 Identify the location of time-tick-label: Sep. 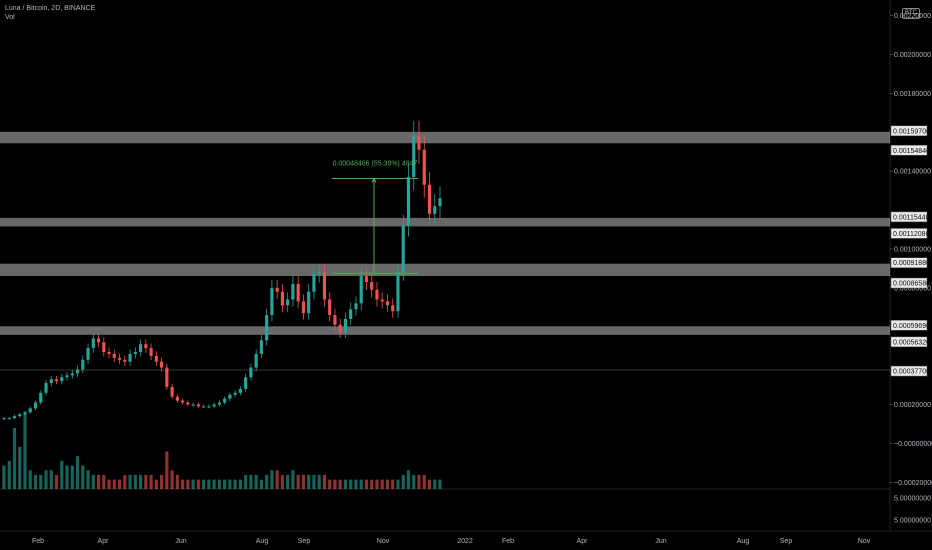
(786, 541).